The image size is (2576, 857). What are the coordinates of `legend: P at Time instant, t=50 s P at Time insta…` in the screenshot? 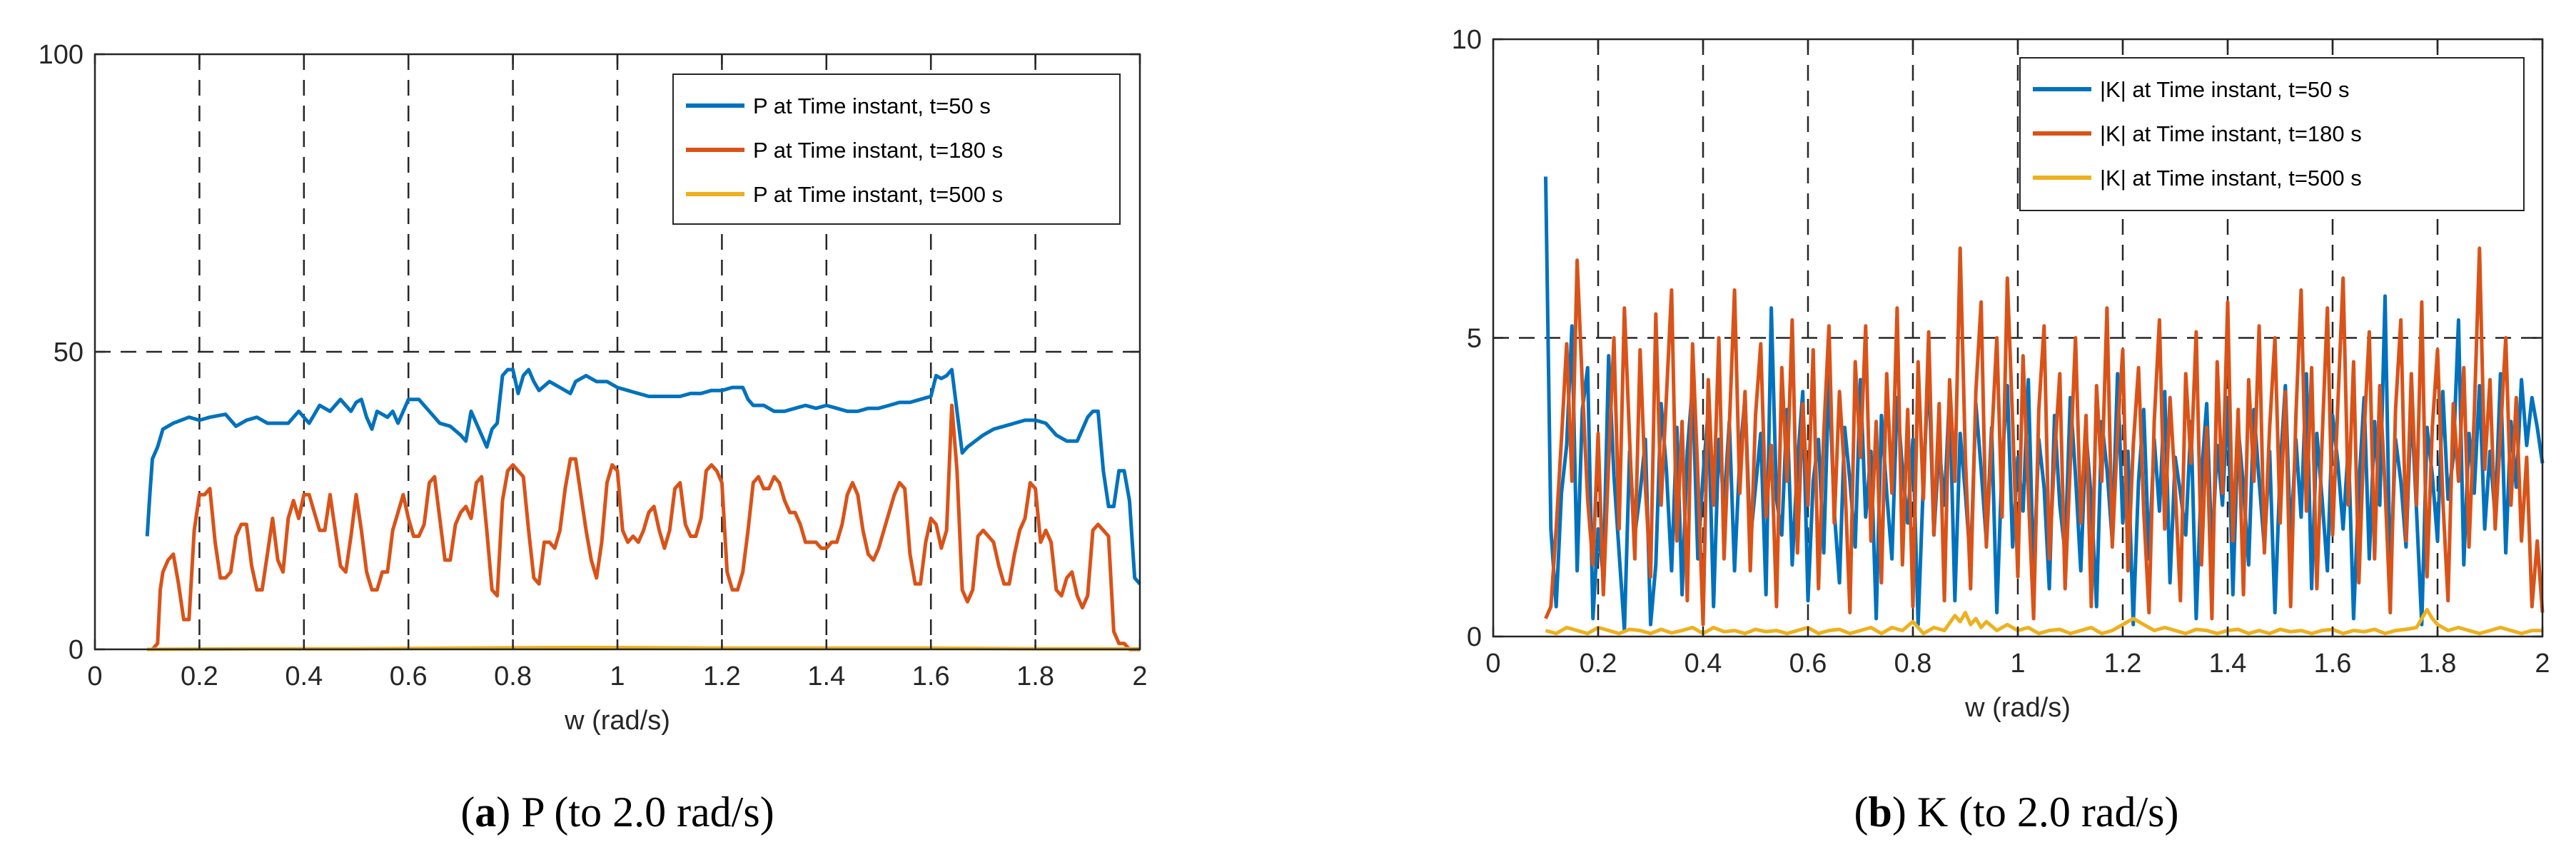 It's located at (896, 149).